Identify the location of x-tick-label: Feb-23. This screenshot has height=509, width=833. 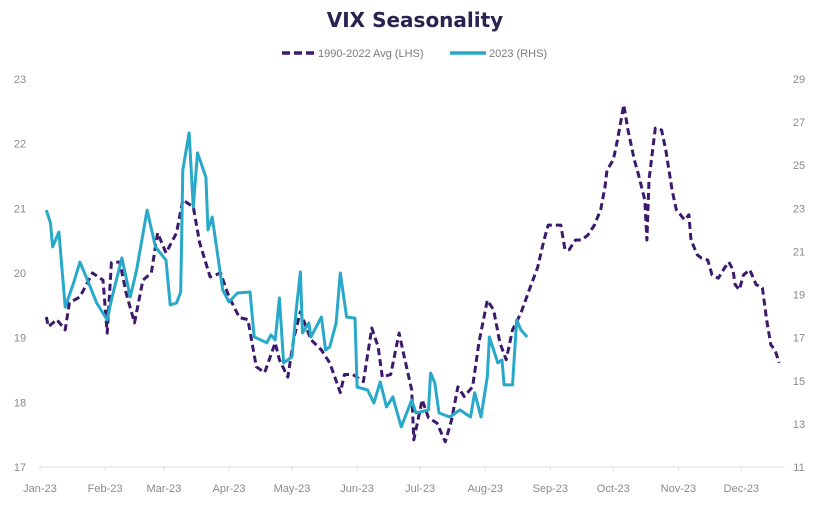
(105, 489).